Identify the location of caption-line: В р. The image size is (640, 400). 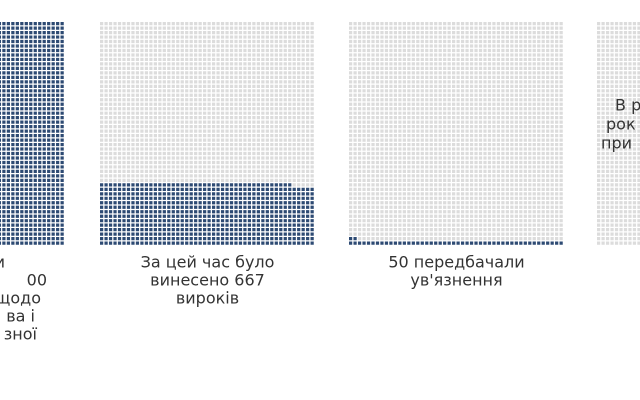
(627, 105).